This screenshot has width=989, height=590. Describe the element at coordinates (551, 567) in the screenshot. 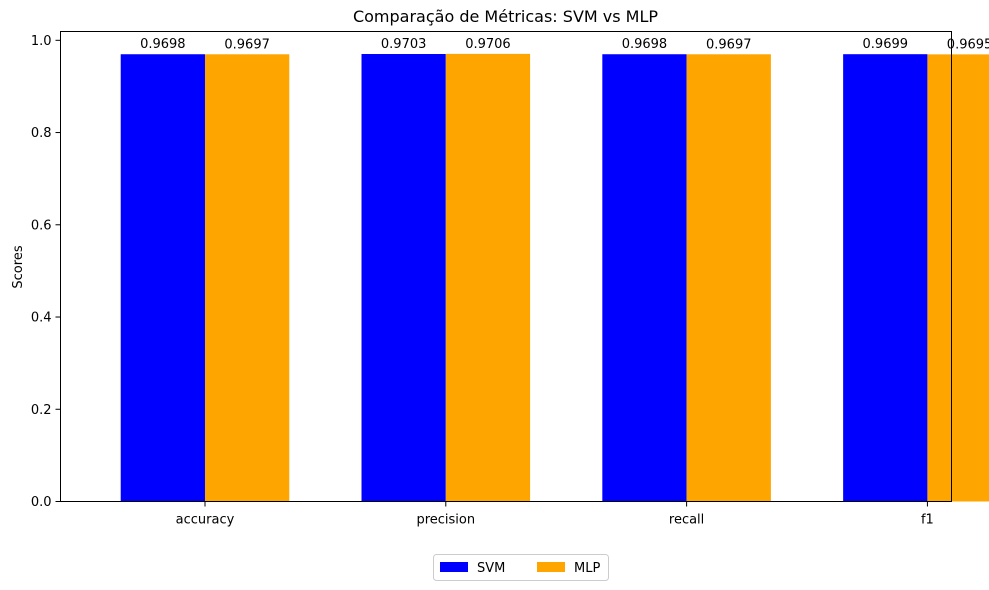

I see `legend-swatch-mlp` at that location.